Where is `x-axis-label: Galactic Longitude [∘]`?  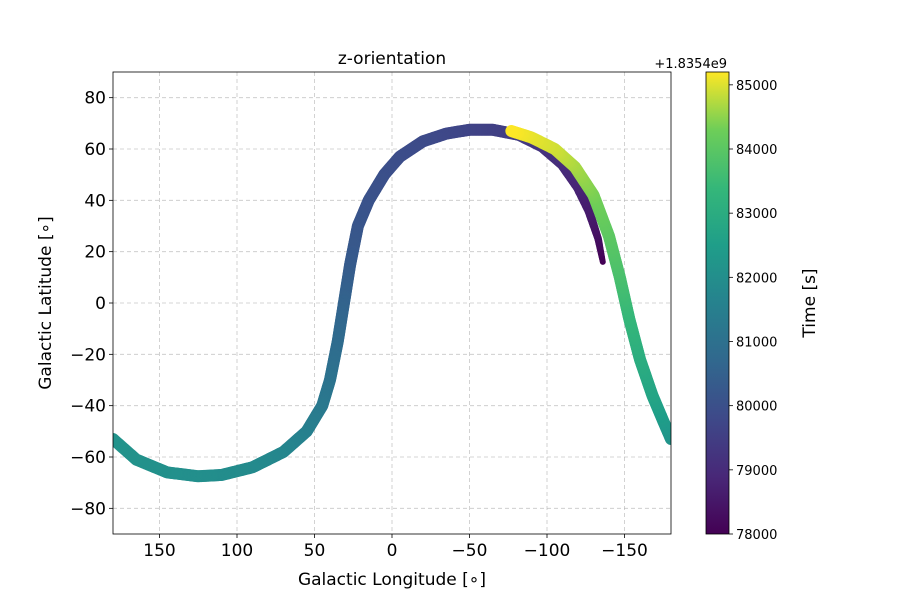
x-axis-label: Galactic Longitude [∘] is located at coordinates (392, 580).